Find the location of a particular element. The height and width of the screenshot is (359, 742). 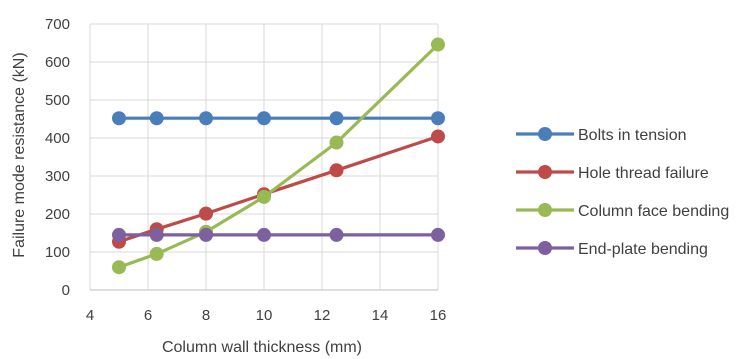

legend-label: Hole thread failure is located at coordinates (643, 173).